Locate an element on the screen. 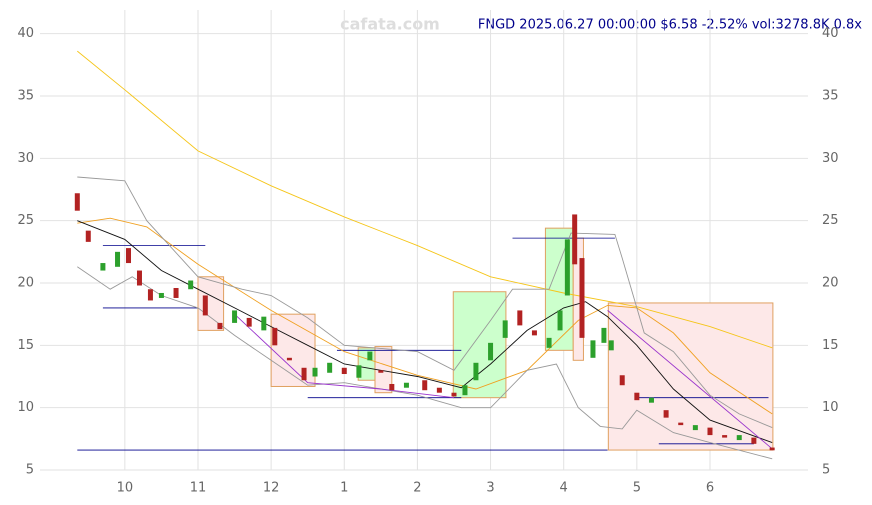  y-tick-label: 30 is located at coordinates (25, 158).